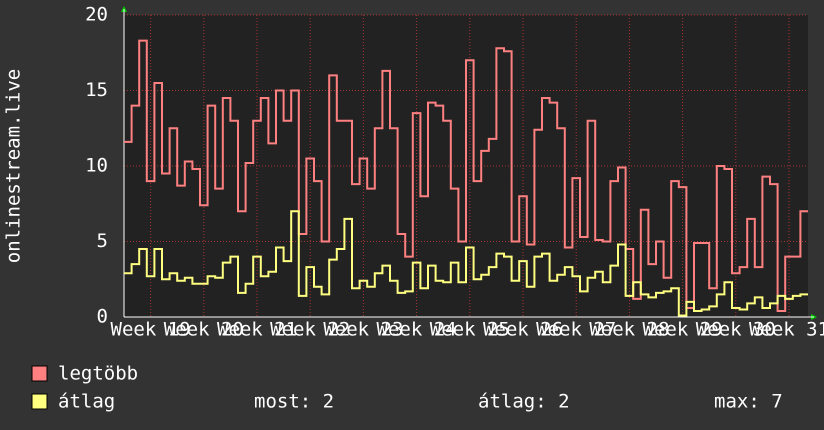 The width and height of the screenshot is (824, 430). I want to click on stat: átlag: 2, so click(524, 402).